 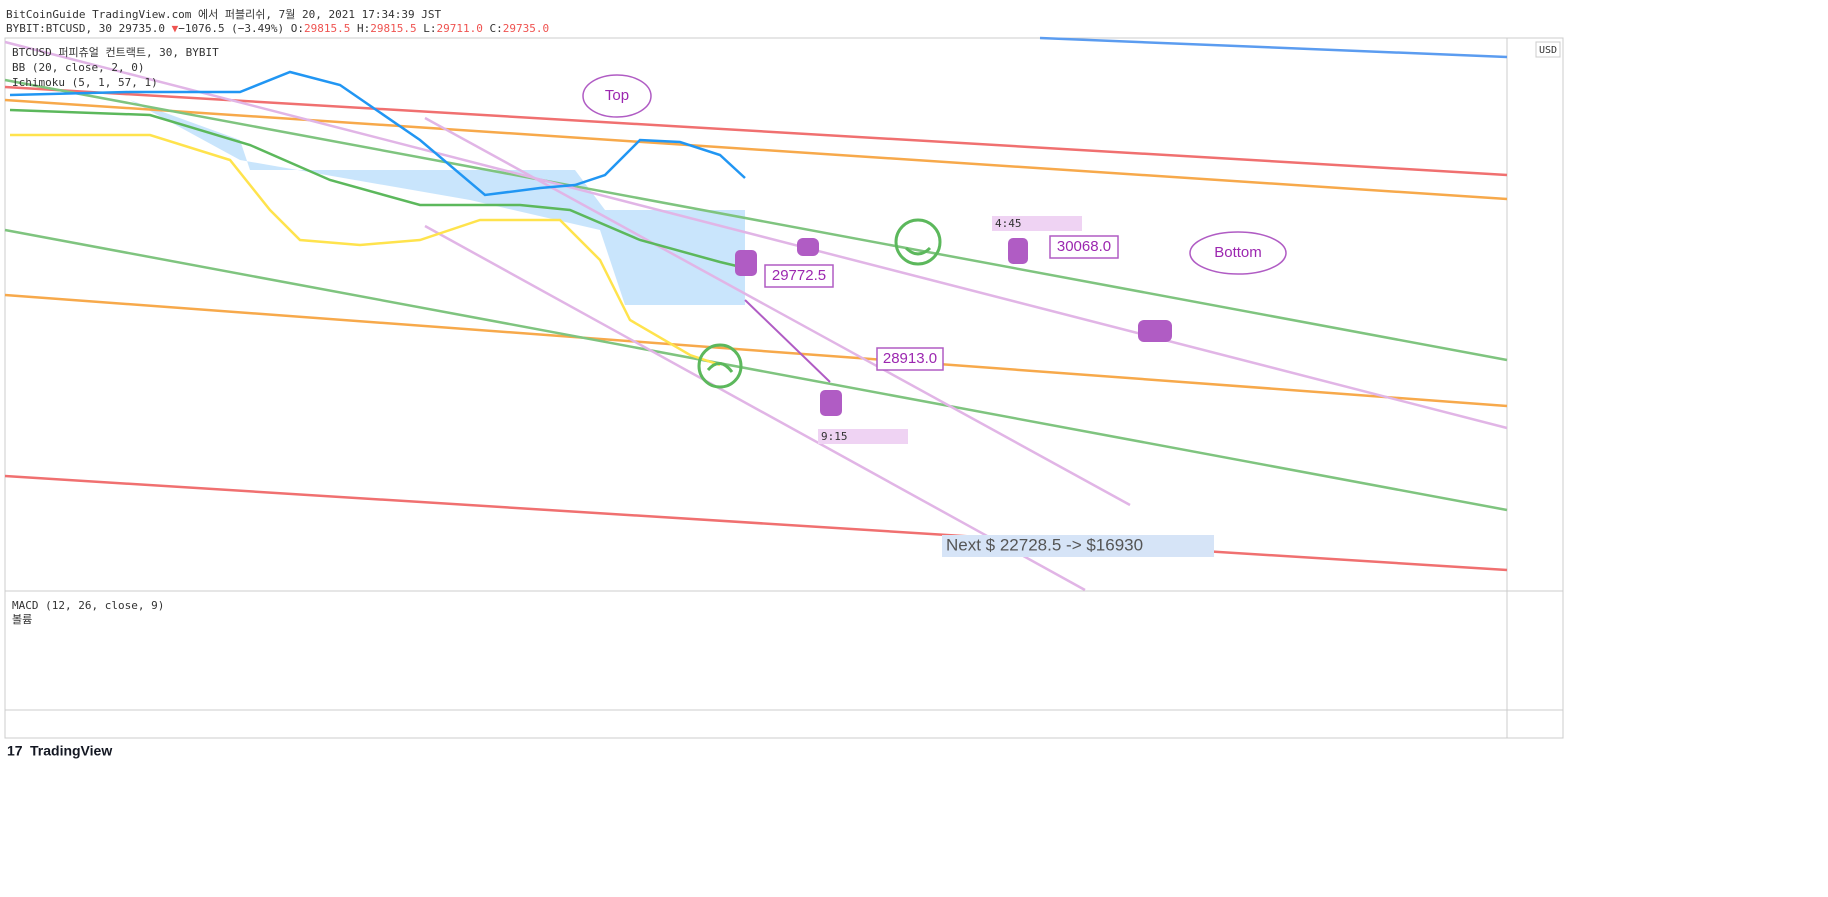 I want to click on annotation: 28913.0, so click(x=910, y=358).